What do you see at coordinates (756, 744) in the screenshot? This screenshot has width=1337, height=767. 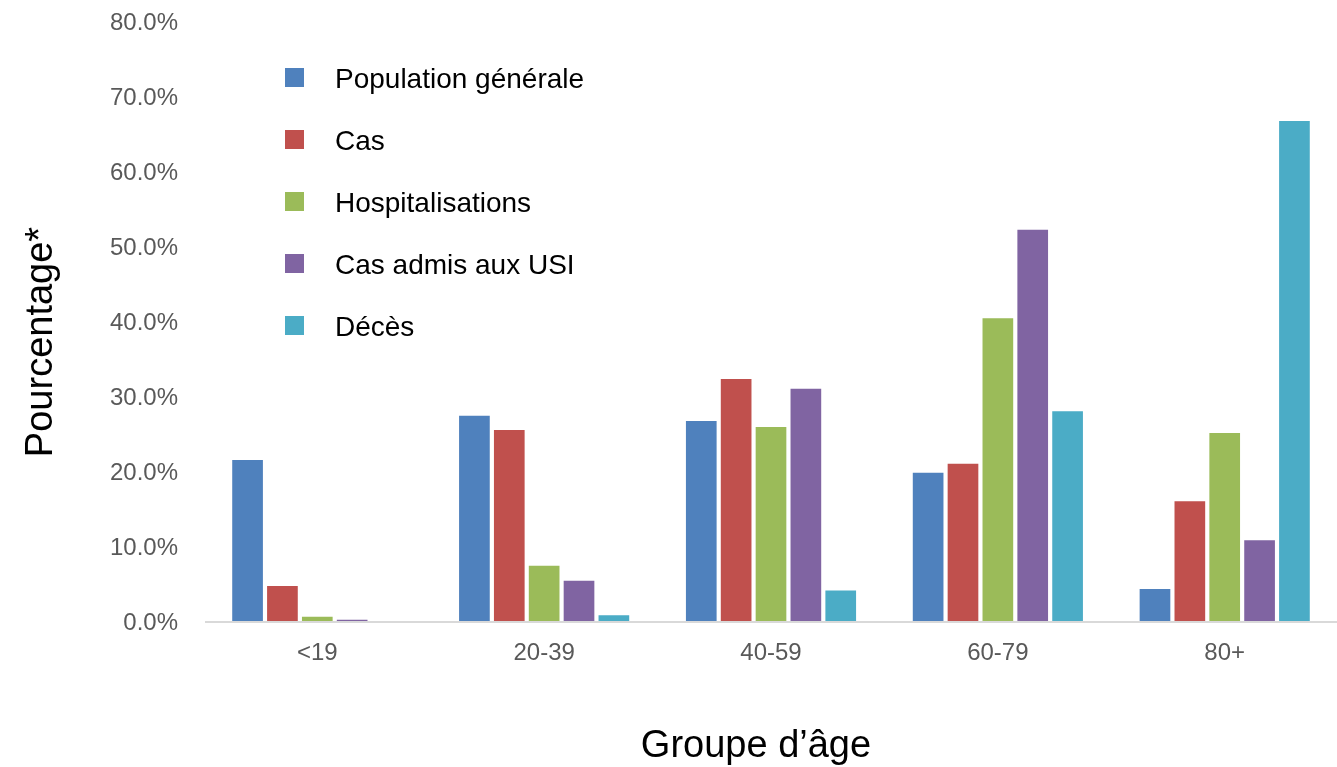 I see `x-axis-title: Groupe d’âge` at bounding box center [756, 744].